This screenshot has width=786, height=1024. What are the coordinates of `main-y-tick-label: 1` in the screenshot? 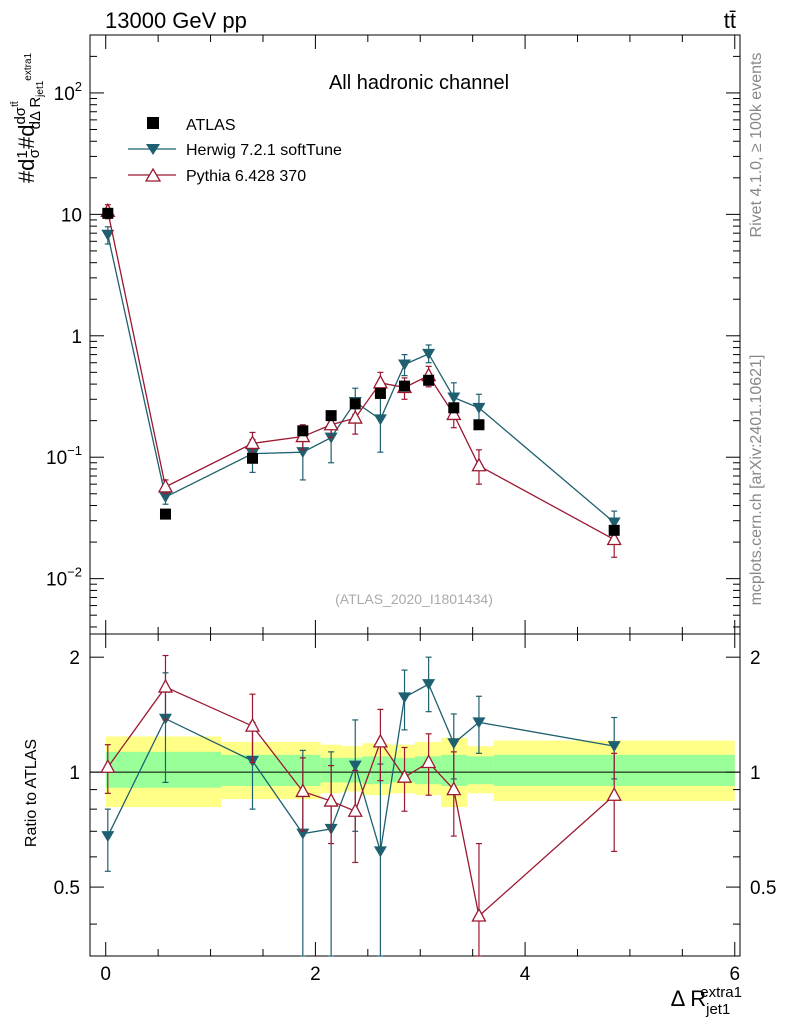 It's located at (76, 337).